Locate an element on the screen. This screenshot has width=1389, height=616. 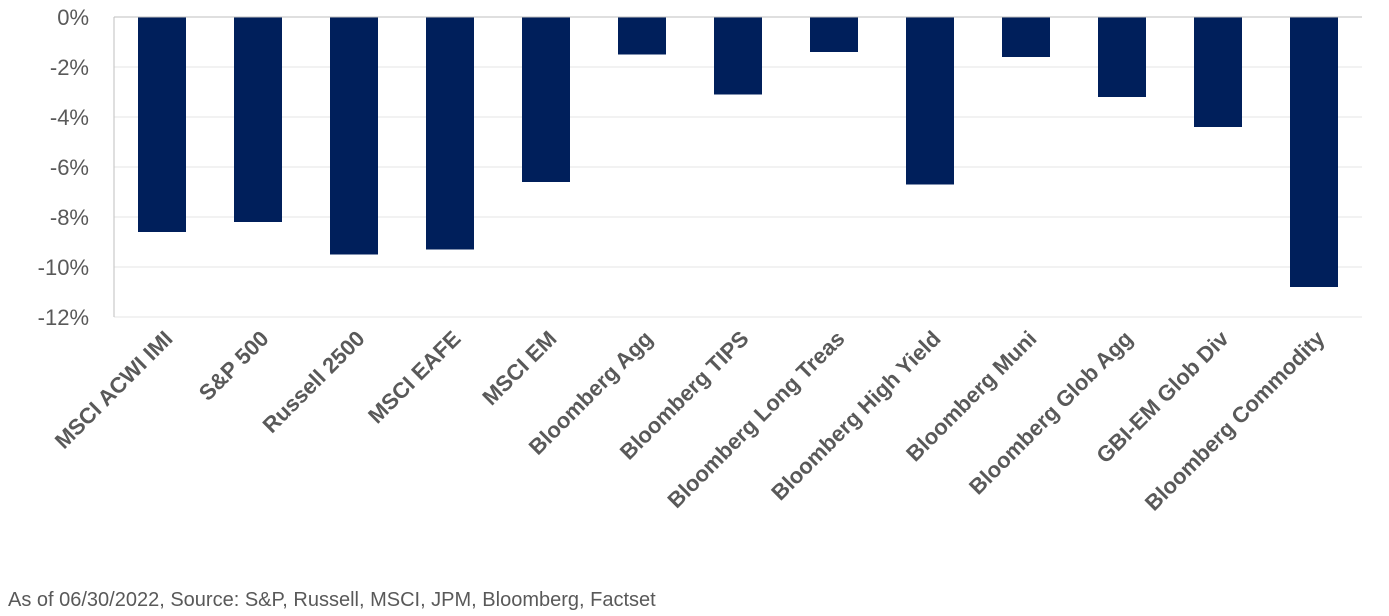
y-tick-label: -10% is located at coordinates (63, 267).